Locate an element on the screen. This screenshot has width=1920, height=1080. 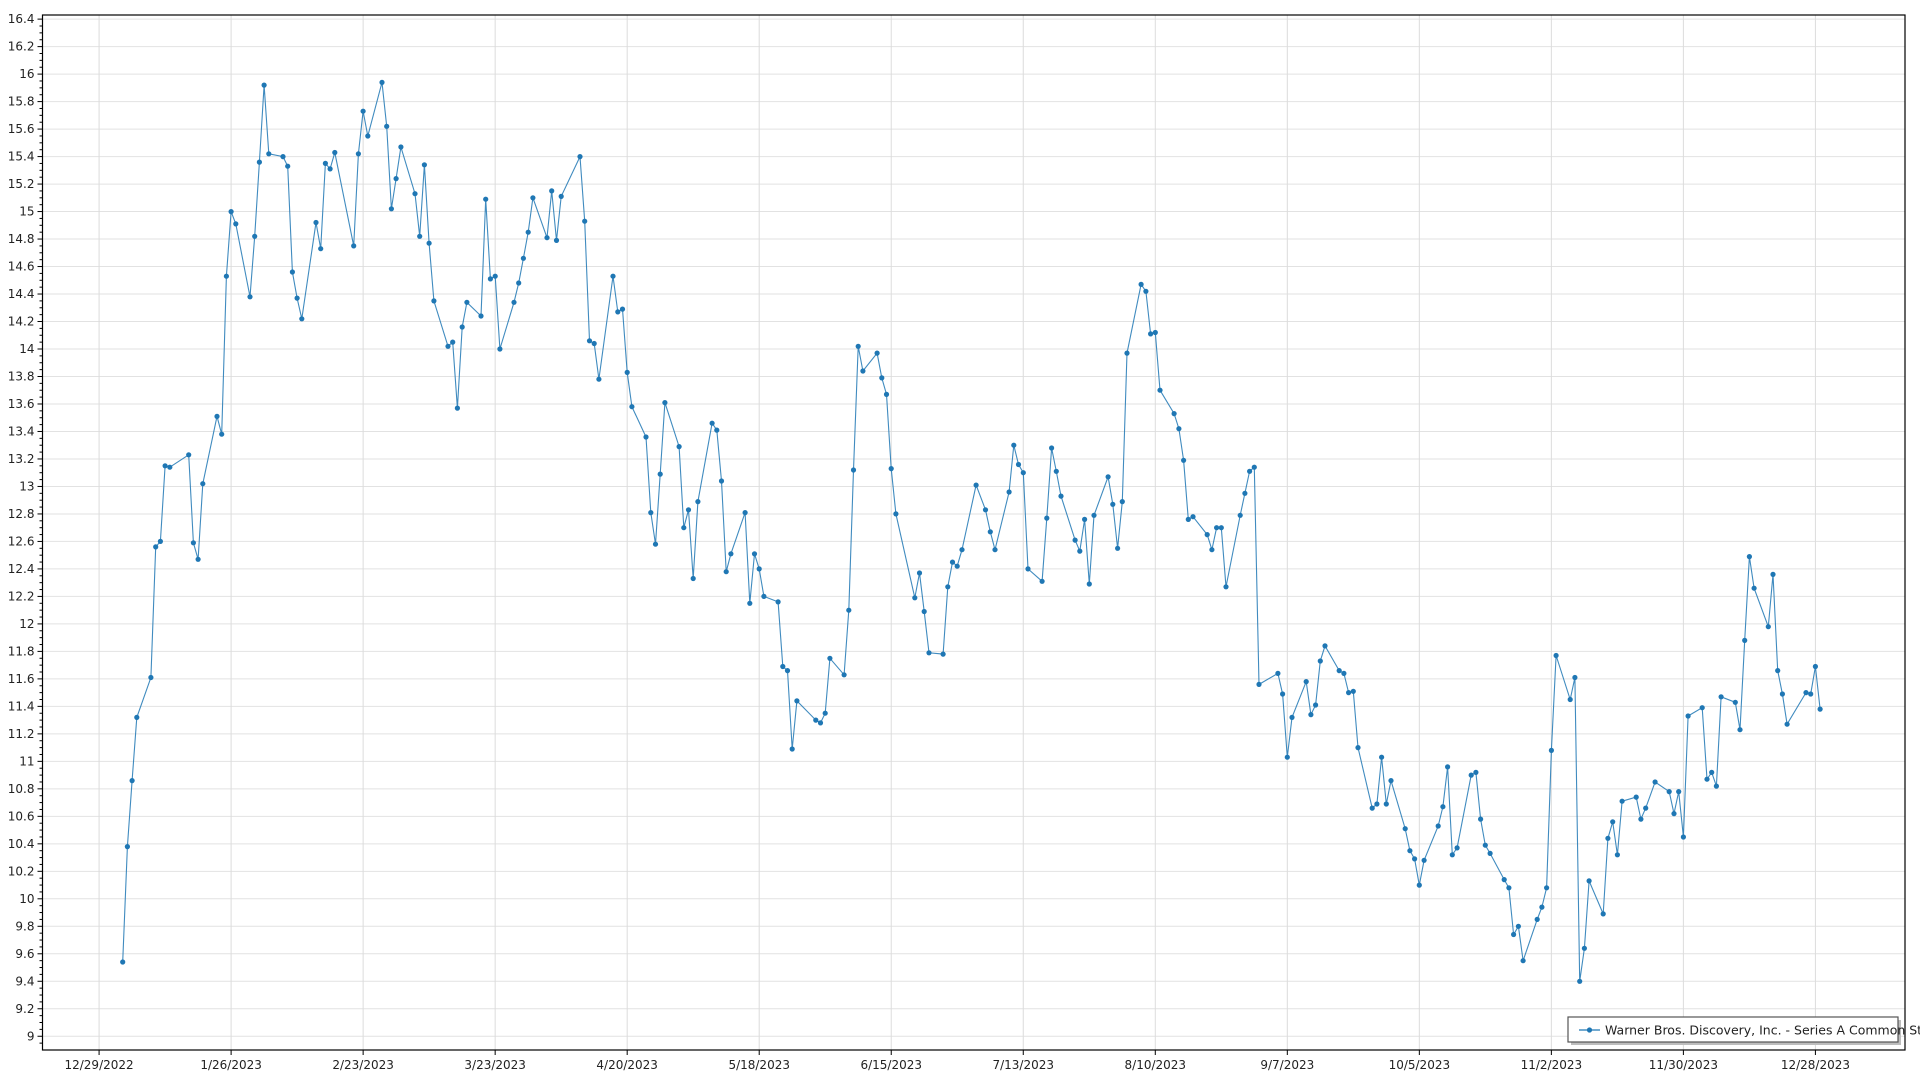
y-tick-label: 11.2 is located at coordinates (21, 734).